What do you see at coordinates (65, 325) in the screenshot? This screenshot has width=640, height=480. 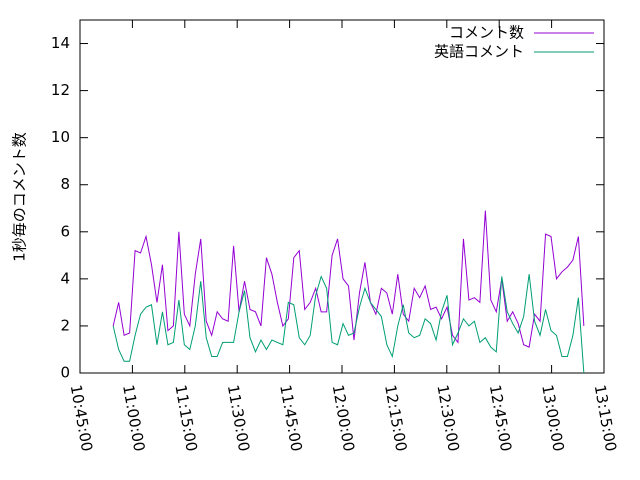 I see `y-tick-label: 2` at bounding box center [65, 325].